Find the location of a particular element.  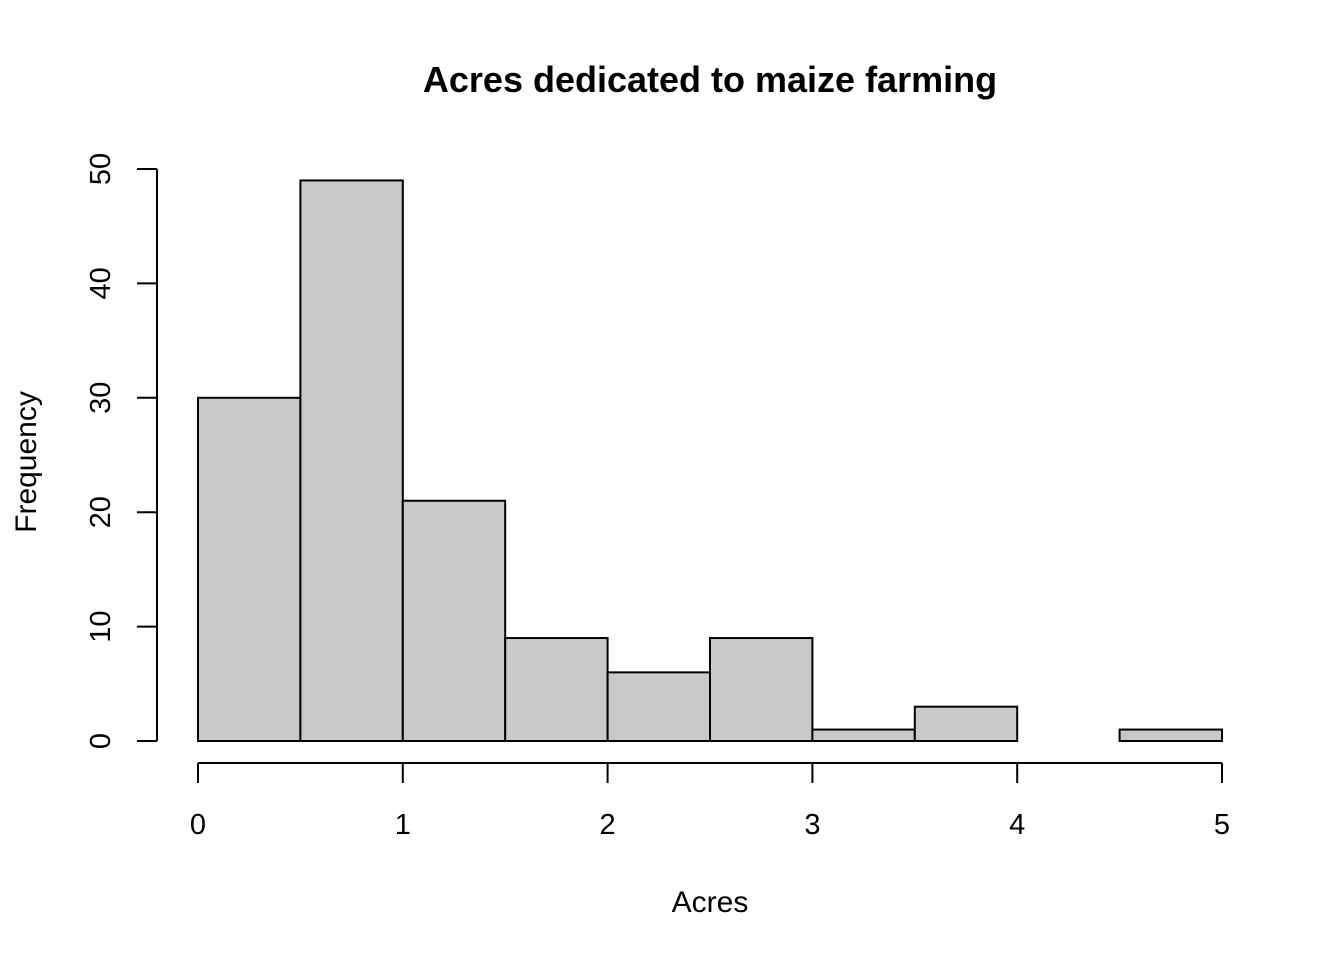

x-tick-label: 5 is located at coordinates (1222, 825).